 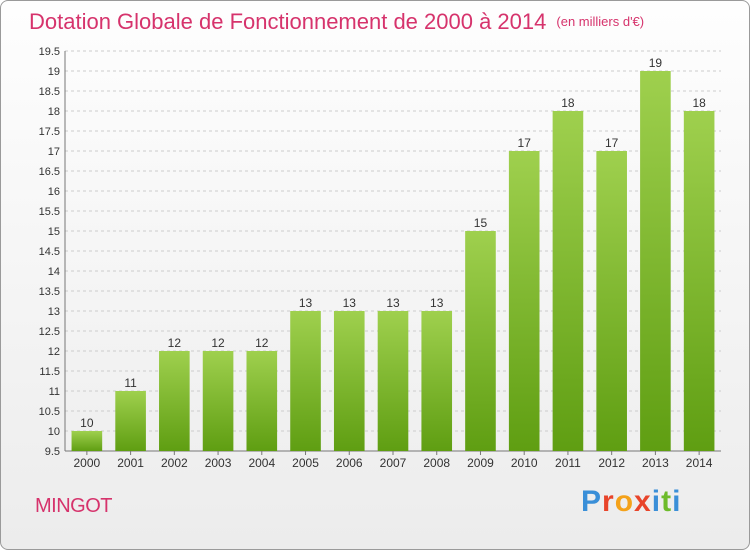 I want to click on y-tick-label: 13.5, so click(x=49, y=292).